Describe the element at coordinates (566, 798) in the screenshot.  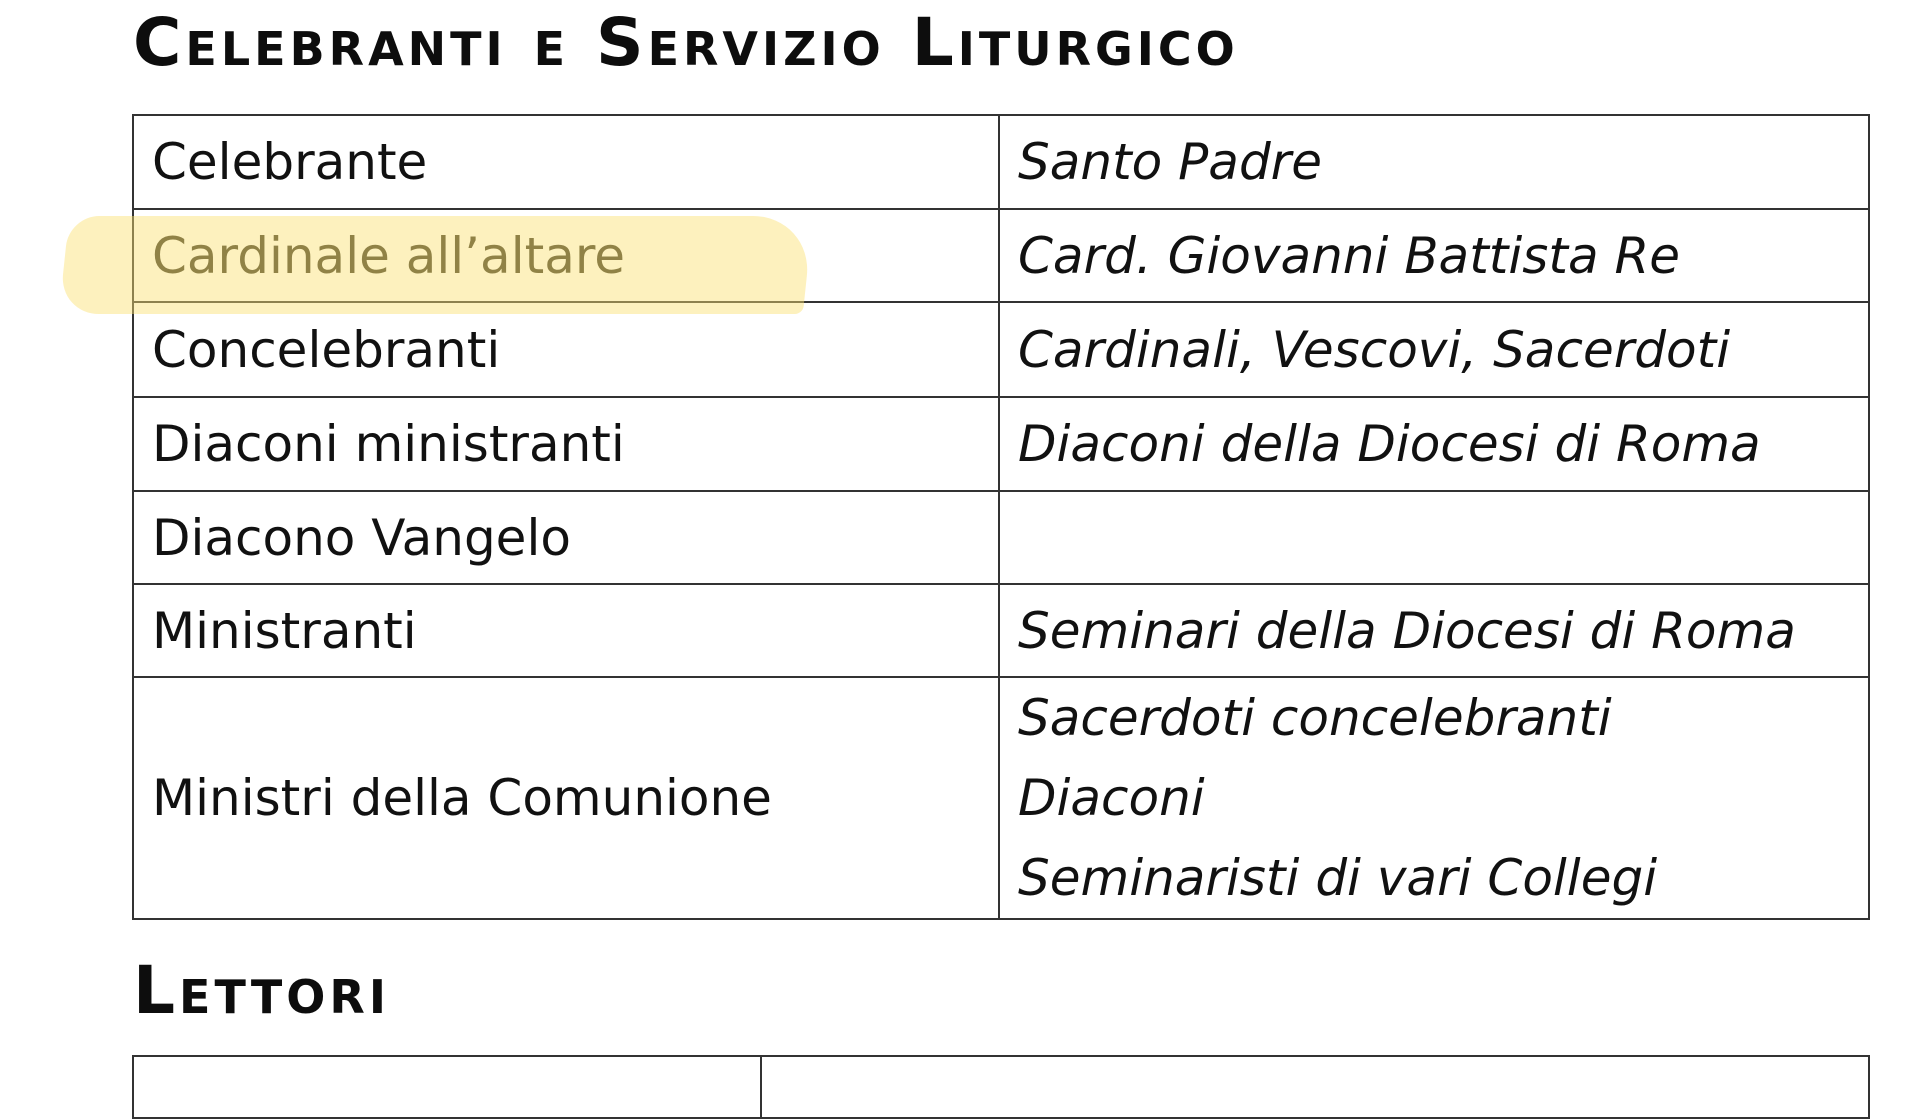
I see `role-cell: Ministri della Comunione` at that location.